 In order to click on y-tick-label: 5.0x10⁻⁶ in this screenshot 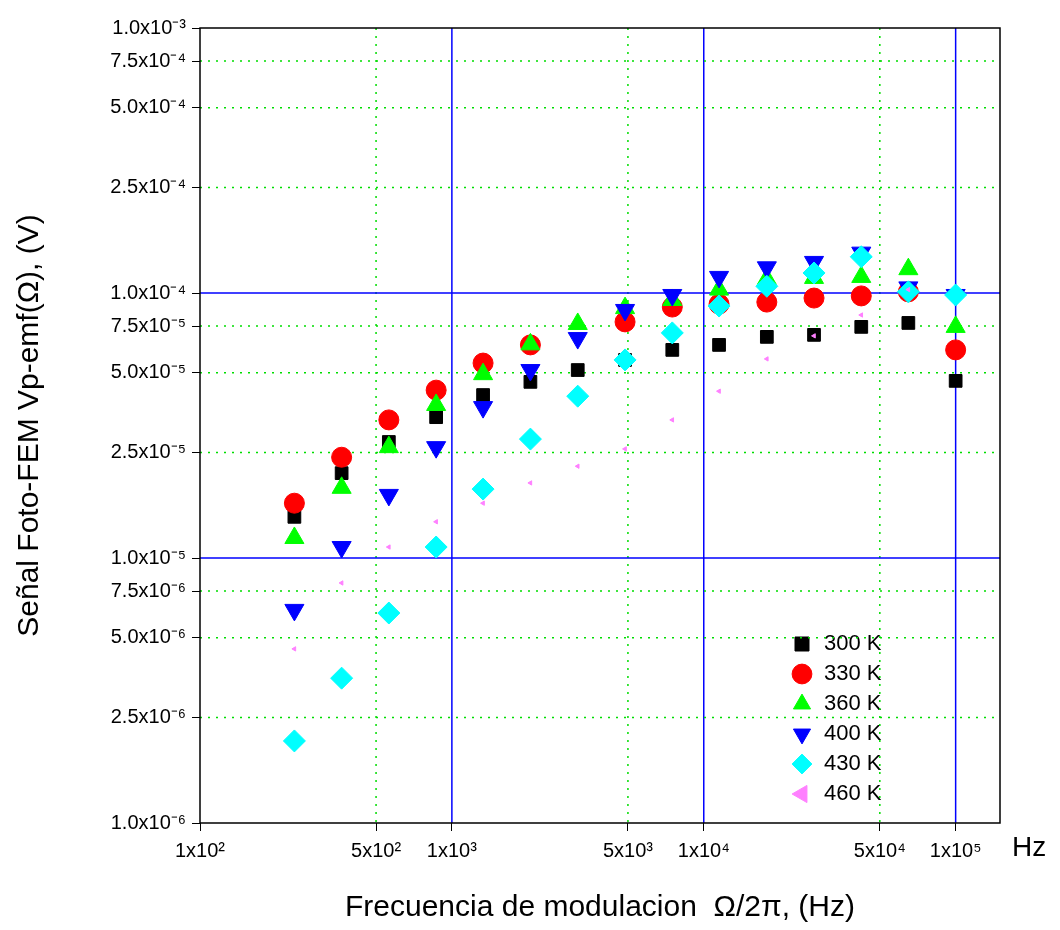, I will do `click(148, 636)`.